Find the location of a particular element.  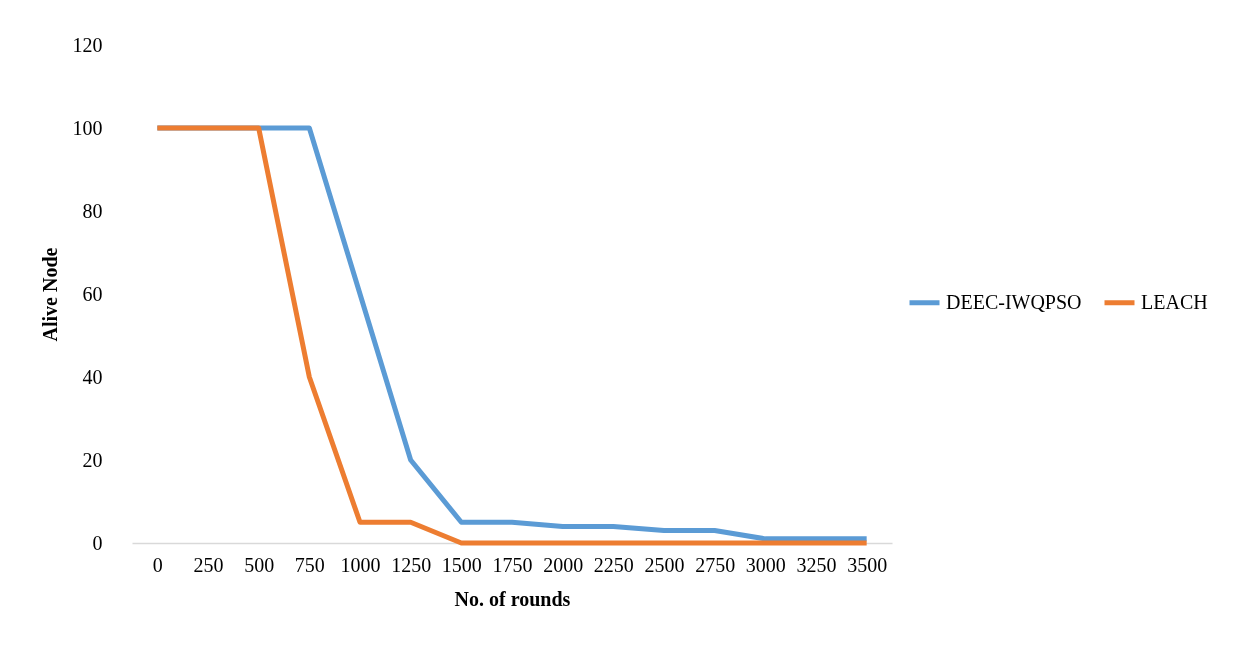

x-tick-label: 3000 is located at coordinates (765, 564).